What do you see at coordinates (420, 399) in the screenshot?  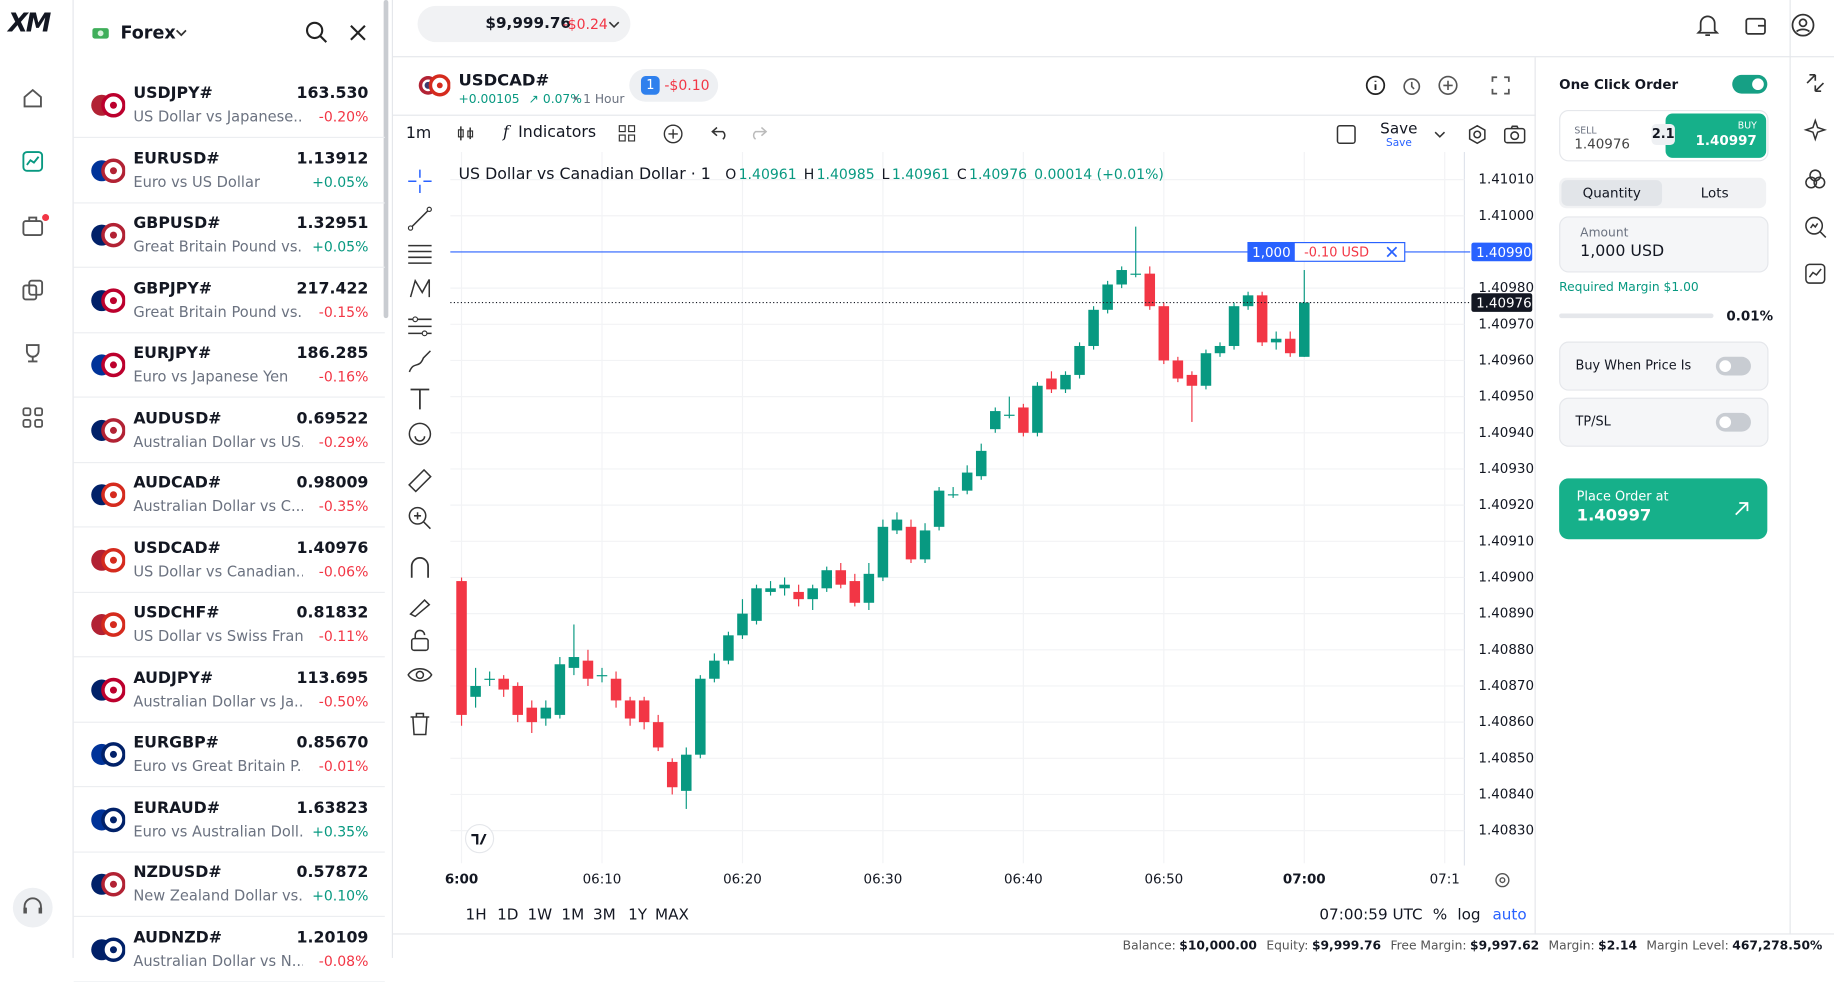 I see `text-tool` at bounding box center [420, 399].